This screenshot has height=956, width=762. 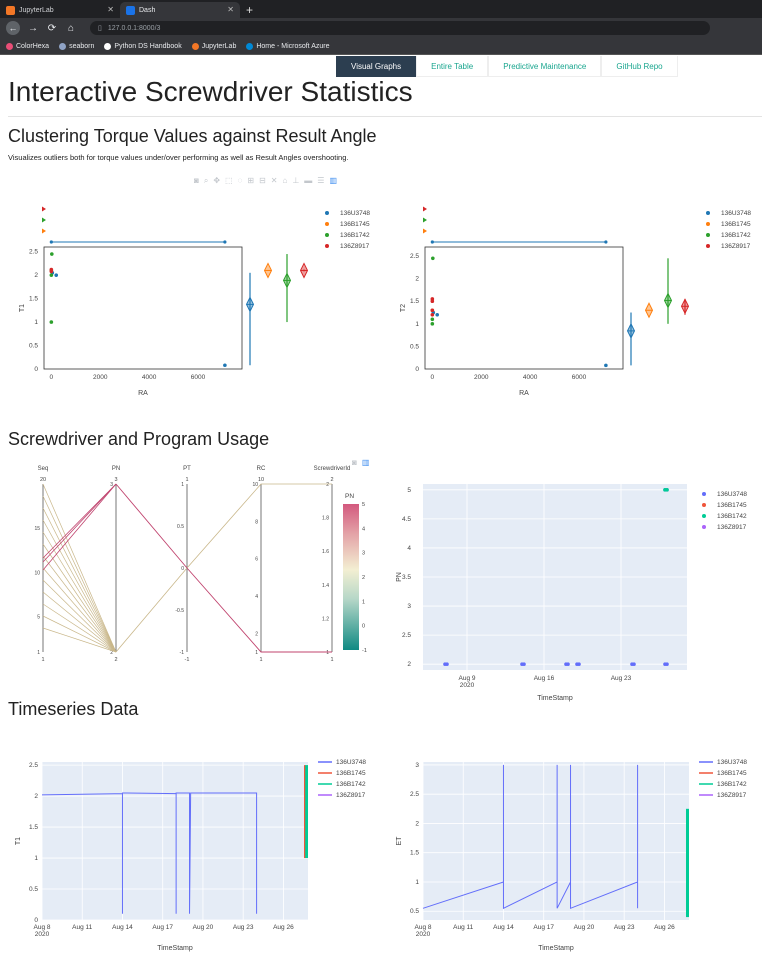 What do you see at coordinates (262, 180) in the screenshot?
I see `zoom-out-icon: ⊟` at bounding box center [262, 180].